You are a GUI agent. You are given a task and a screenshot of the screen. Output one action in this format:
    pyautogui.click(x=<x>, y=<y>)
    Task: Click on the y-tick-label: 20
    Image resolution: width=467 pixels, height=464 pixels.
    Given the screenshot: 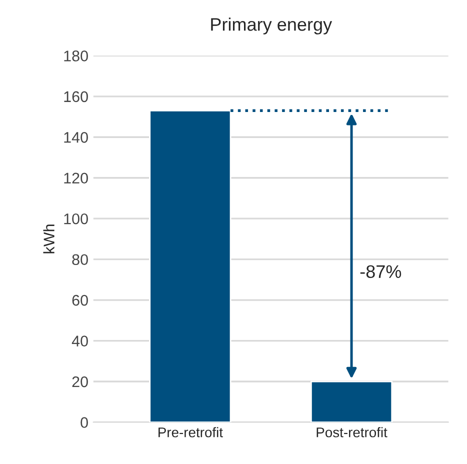 What is the action you would take?
    pyautogui.click(x=80, y=382)
    